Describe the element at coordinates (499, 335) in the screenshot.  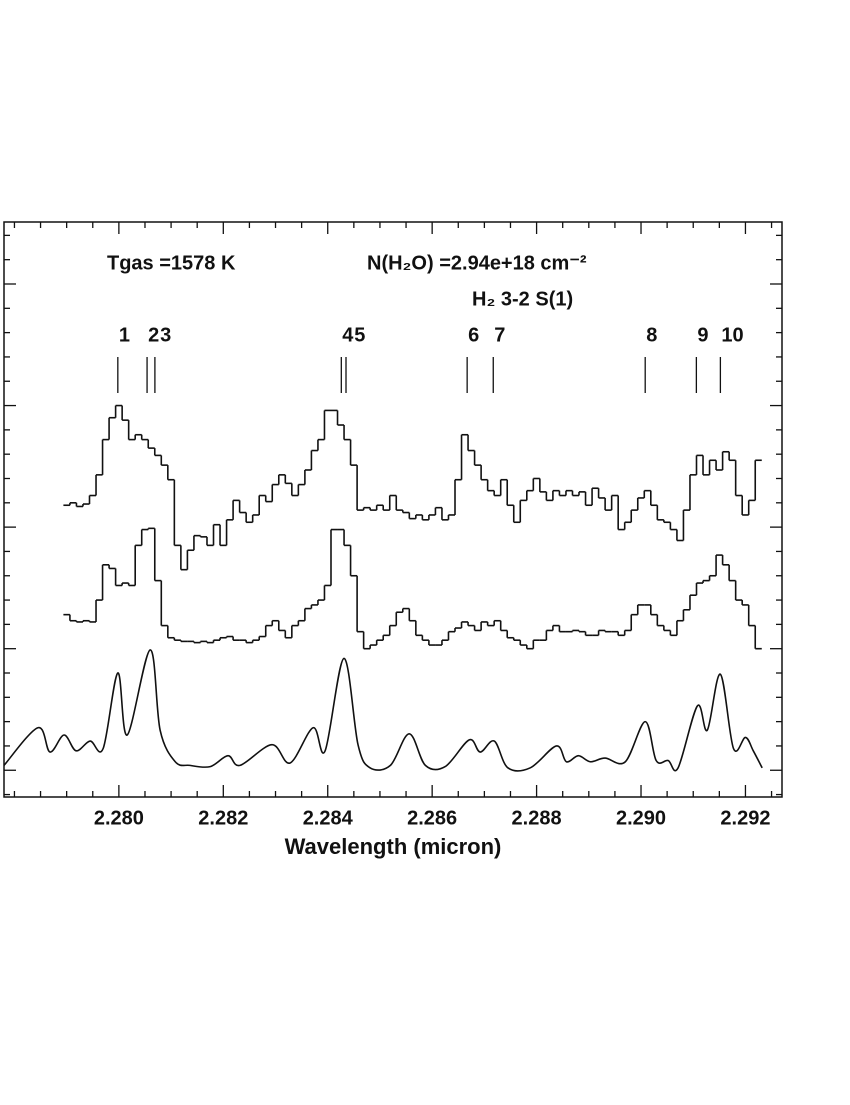
I see `line-marker-label: 7` at that location.